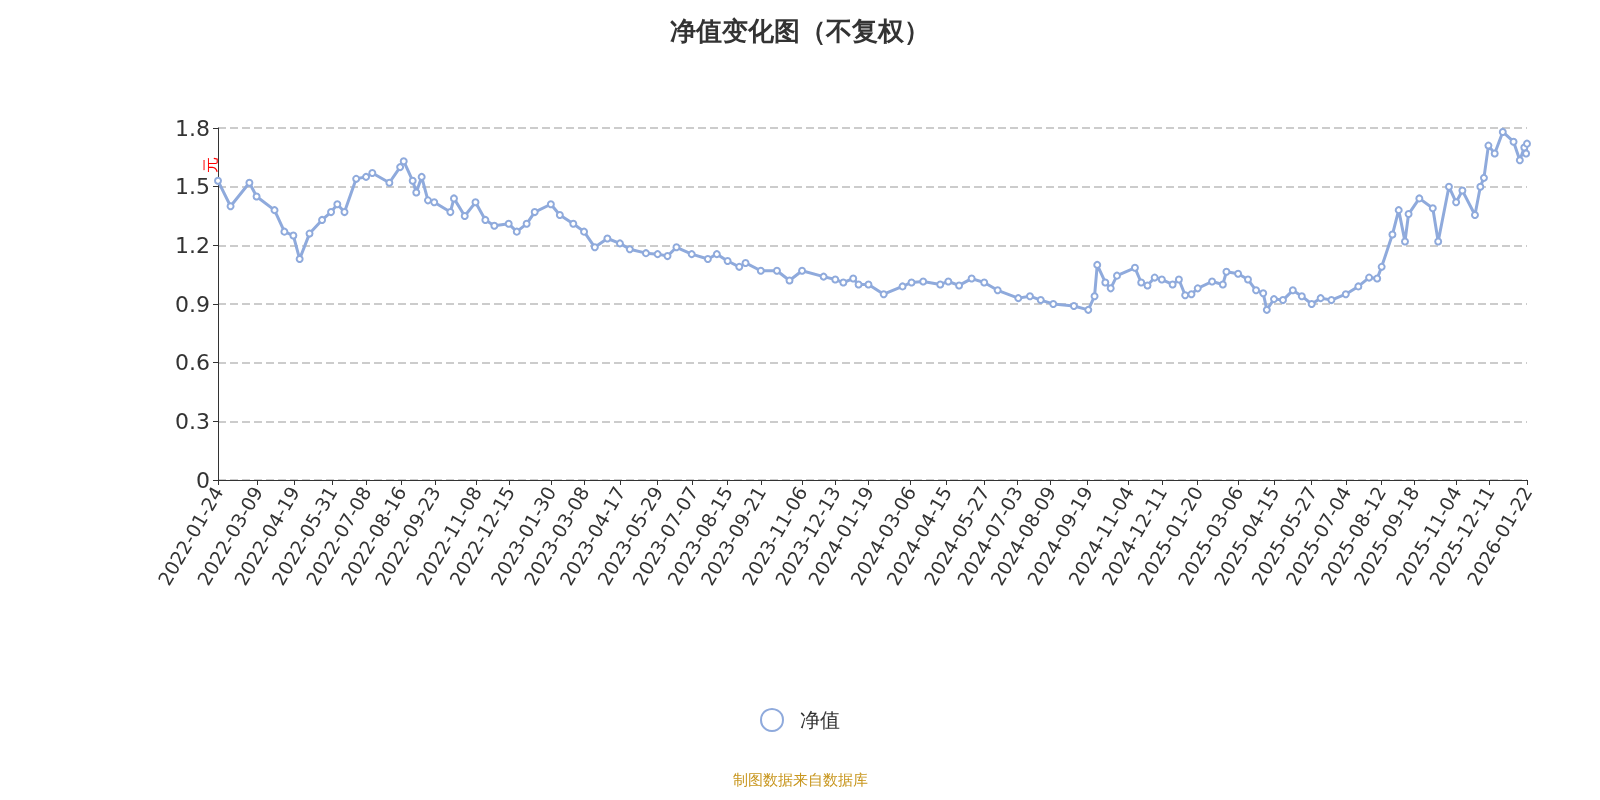 This screenshot has height=800, width=1600. What do you see at coordinates (192, 421) in the screenshot?
I see `y-tick-label: 0.3` at bounding box center [192, 421].